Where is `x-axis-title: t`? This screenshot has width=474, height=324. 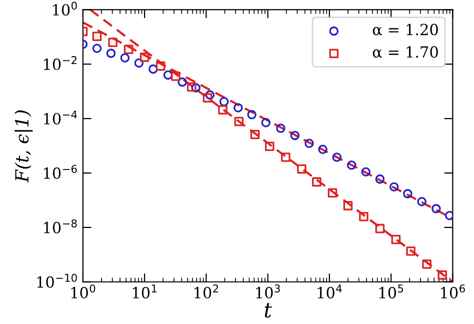
x-axis-title: t is located at coordinates (268, 310).